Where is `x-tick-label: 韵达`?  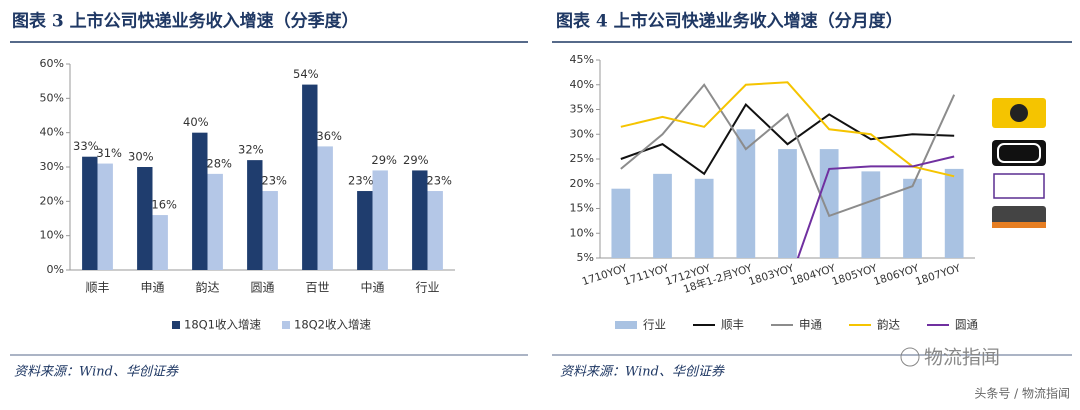
x-tick-label: 韵达 is located at coordinates (207, 287).